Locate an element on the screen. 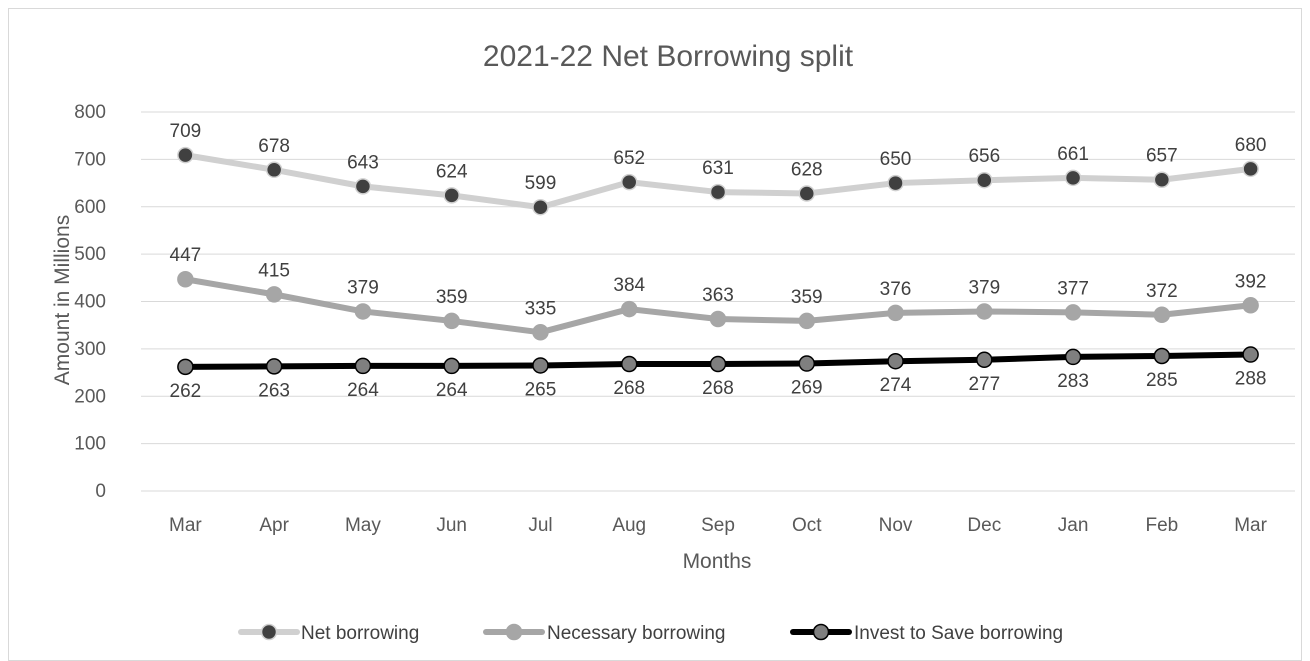  data-label: 363 is located at coordinates (718, 295).